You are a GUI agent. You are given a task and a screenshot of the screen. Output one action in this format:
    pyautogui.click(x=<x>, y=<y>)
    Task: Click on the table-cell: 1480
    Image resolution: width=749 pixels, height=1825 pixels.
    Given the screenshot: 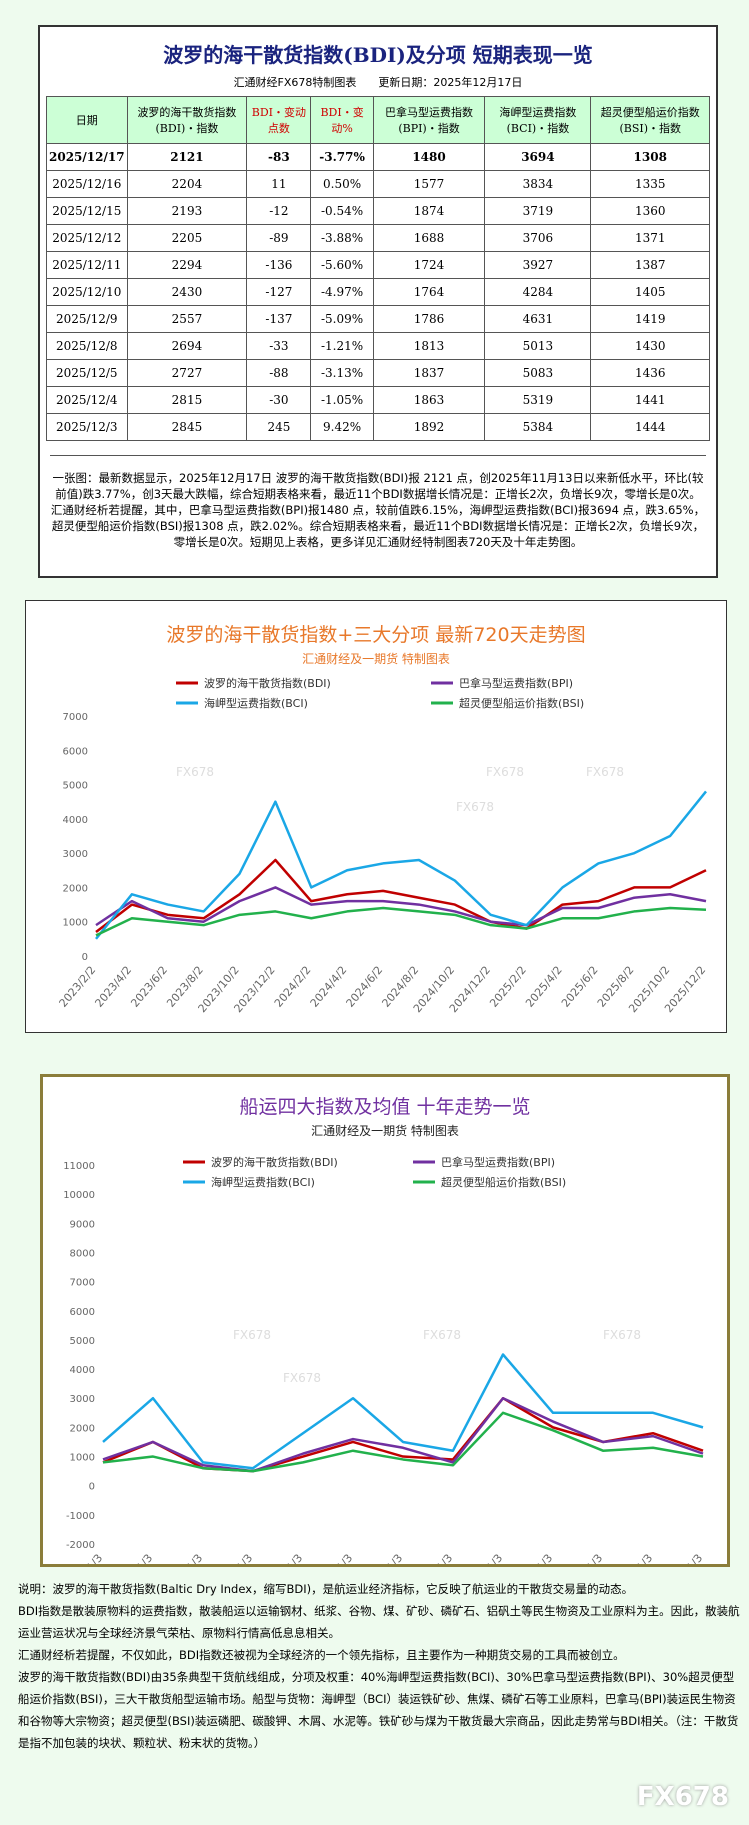 What is the action you would take?
    pyautogui.click(x=429, y=157)
    